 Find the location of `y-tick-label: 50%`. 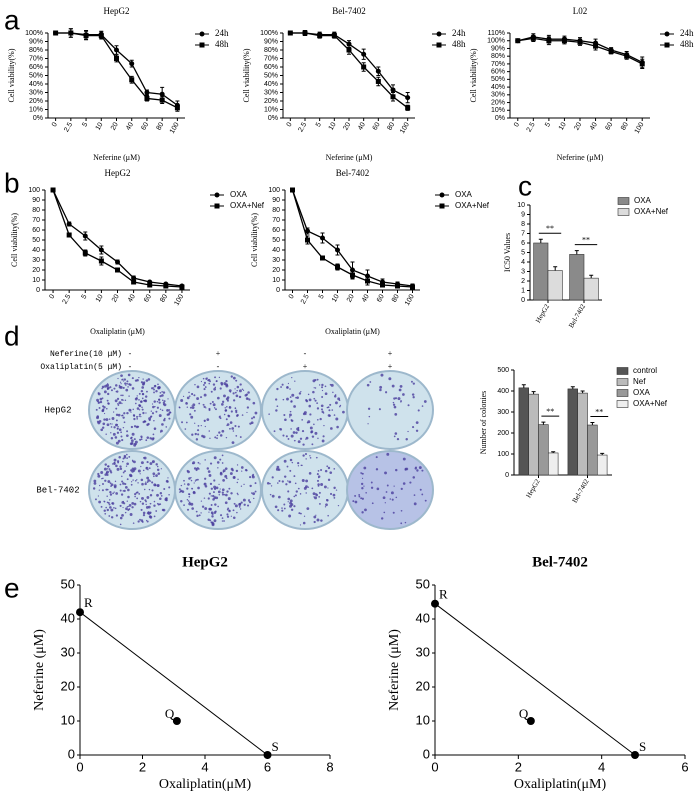

y-tick-label: 50% is located at coordinates (271, 75).